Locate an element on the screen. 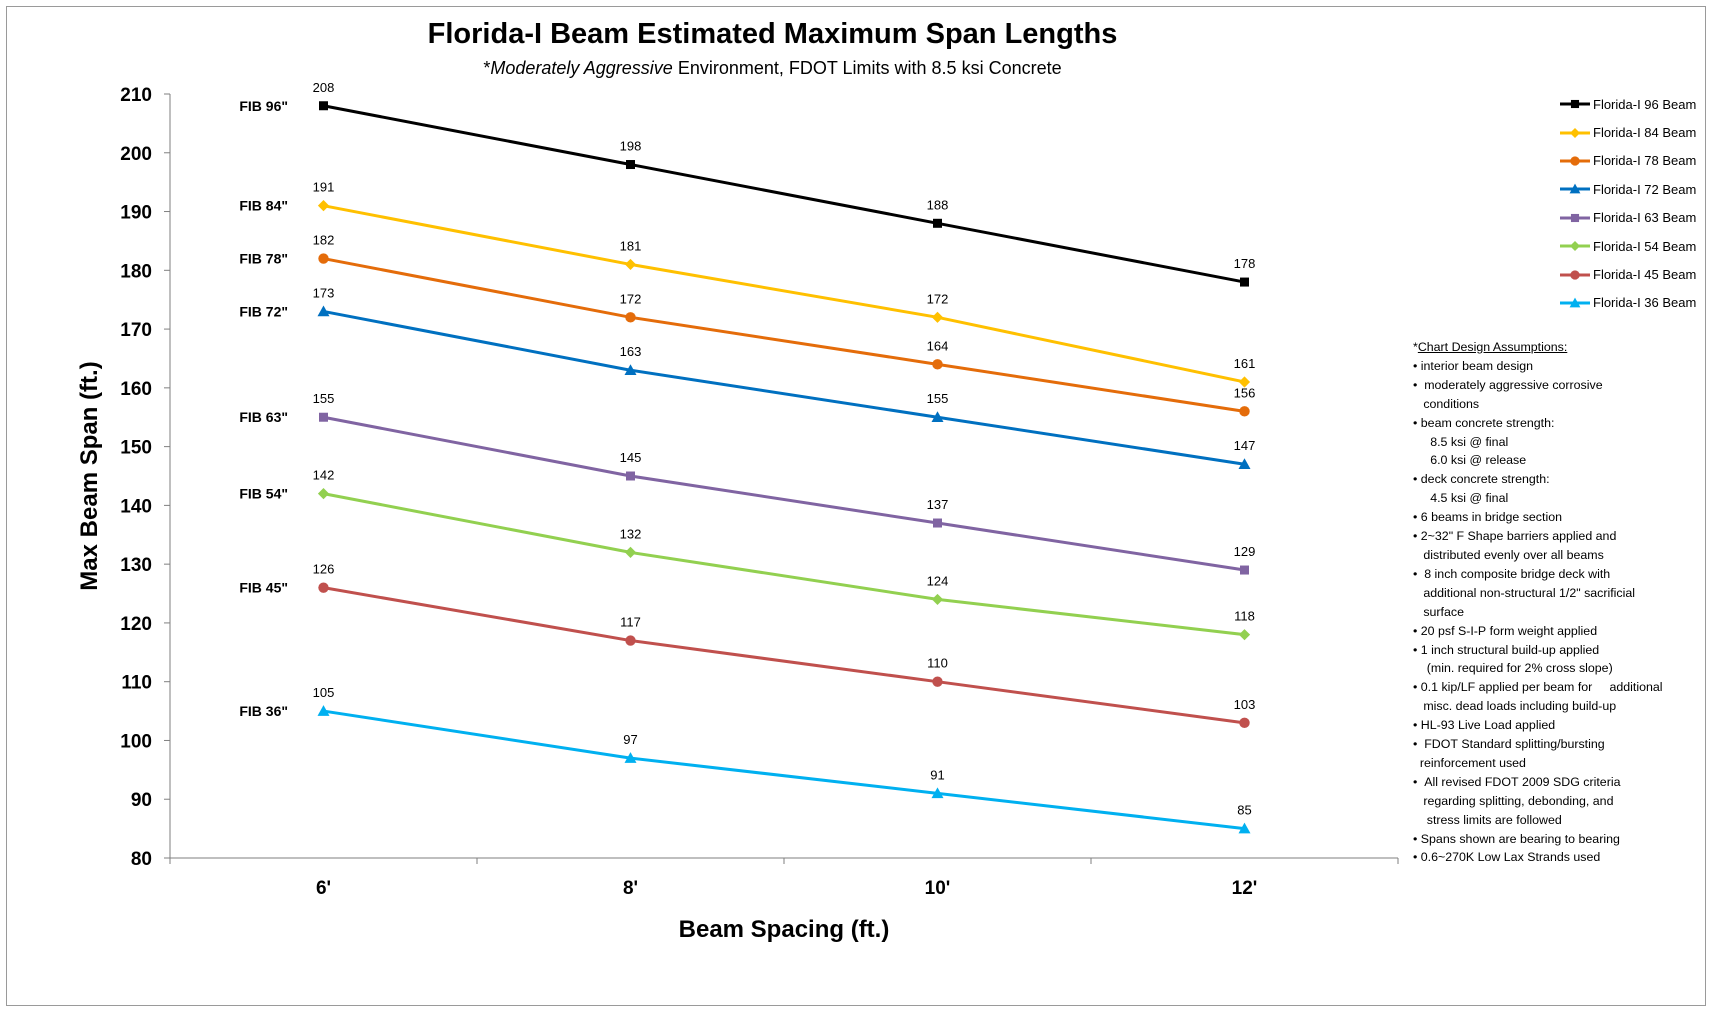 The image size is (1711, 1011). legend-item: Florida-I 72 Beam is located at coordinates (1633, 189).